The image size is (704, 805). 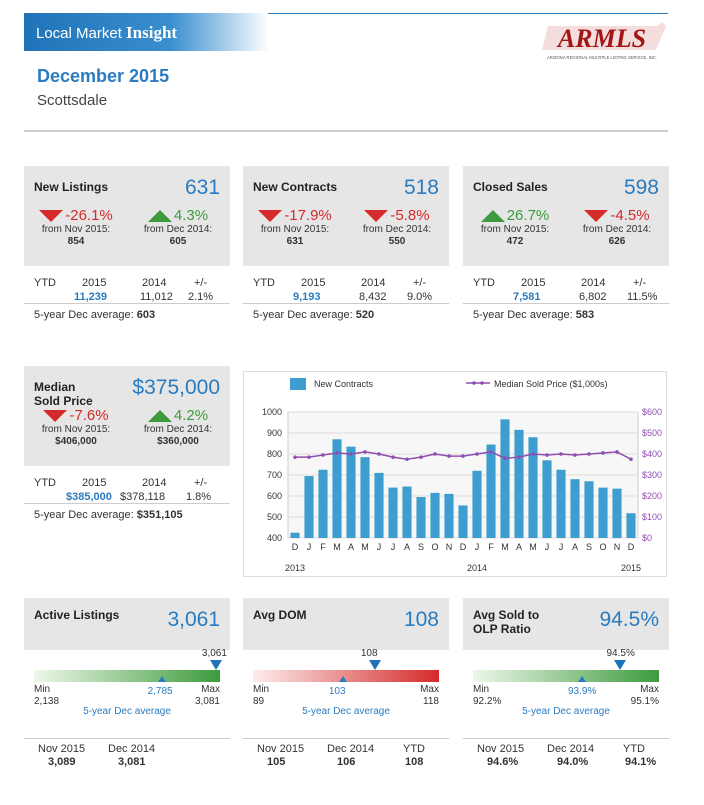 What do you see at coordinates (642, 297) in the screenshot?
I see `ytd-change-value: 11.5%` at bounding box center [642, 297].